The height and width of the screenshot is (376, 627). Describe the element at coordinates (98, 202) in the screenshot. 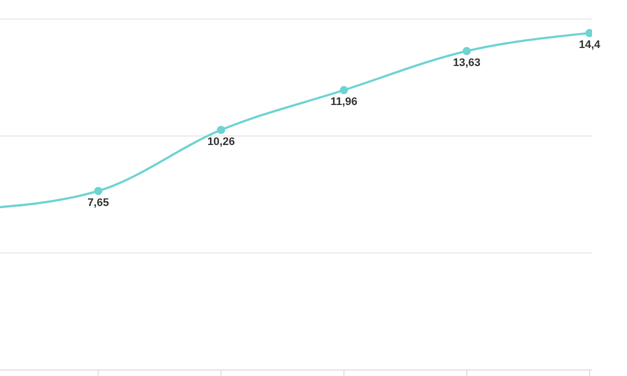

I see `data-label: 7,65` at that location.